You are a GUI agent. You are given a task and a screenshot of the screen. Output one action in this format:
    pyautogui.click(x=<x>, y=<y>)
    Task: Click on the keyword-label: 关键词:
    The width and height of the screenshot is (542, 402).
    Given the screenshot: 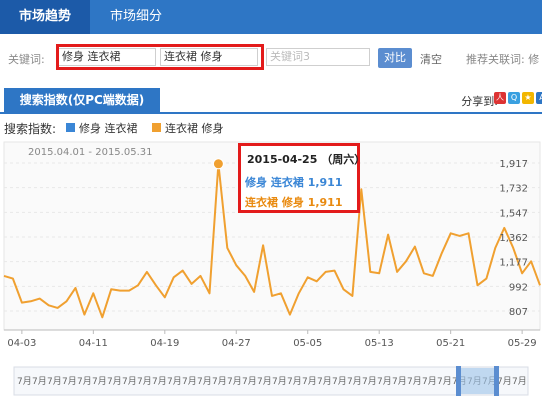 What is the action you would take?
    pyautogui.click(x=26, y=59)
    